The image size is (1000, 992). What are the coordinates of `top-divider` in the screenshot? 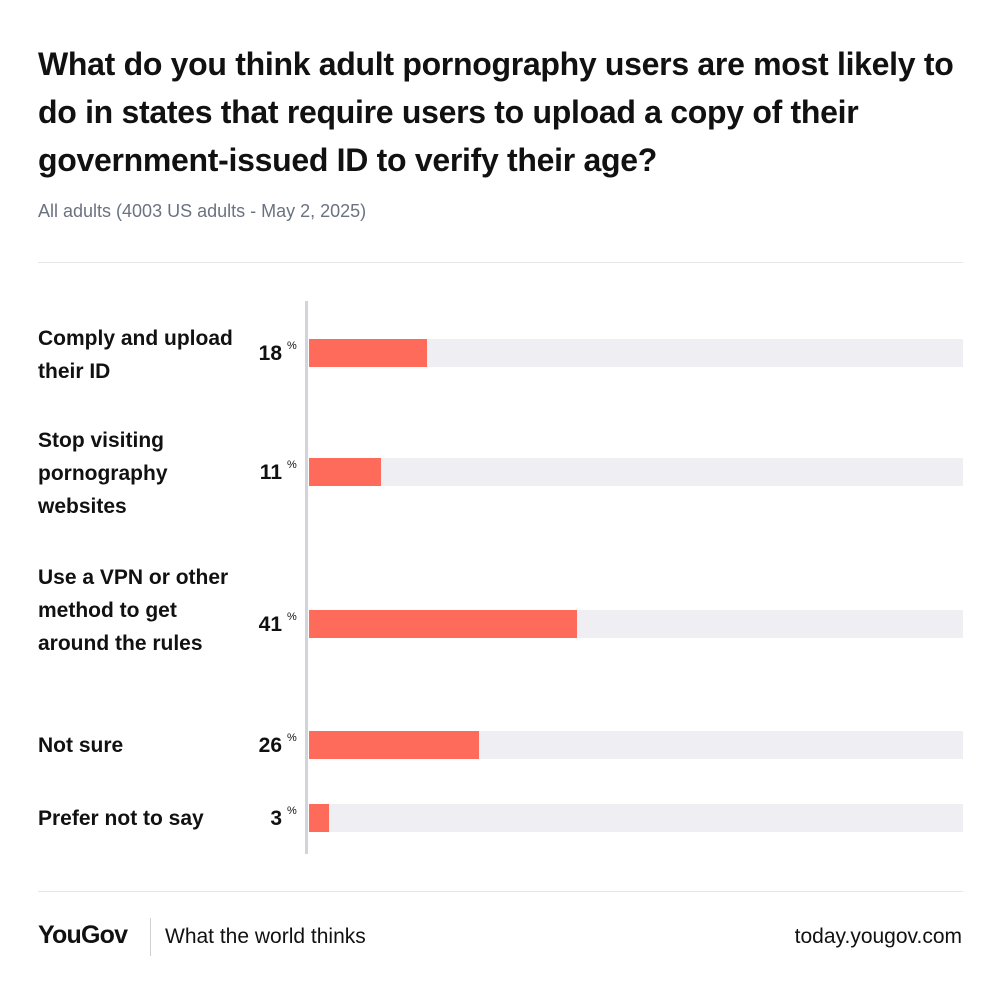 It's located at (500, 262).